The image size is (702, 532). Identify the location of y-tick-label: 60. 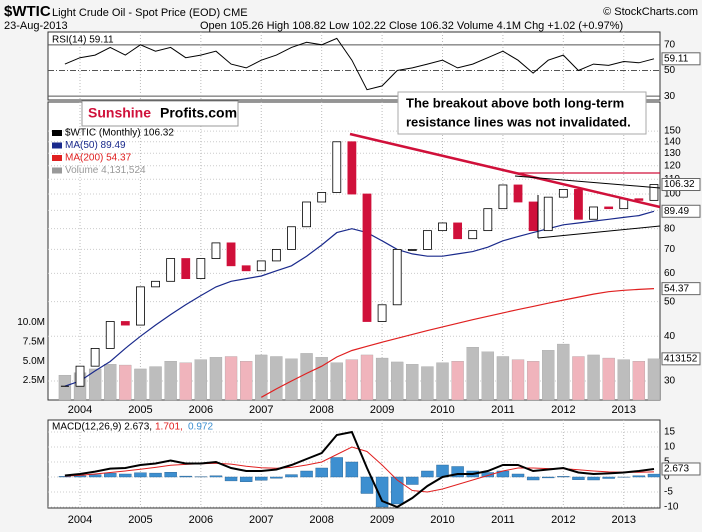
(670, 273).